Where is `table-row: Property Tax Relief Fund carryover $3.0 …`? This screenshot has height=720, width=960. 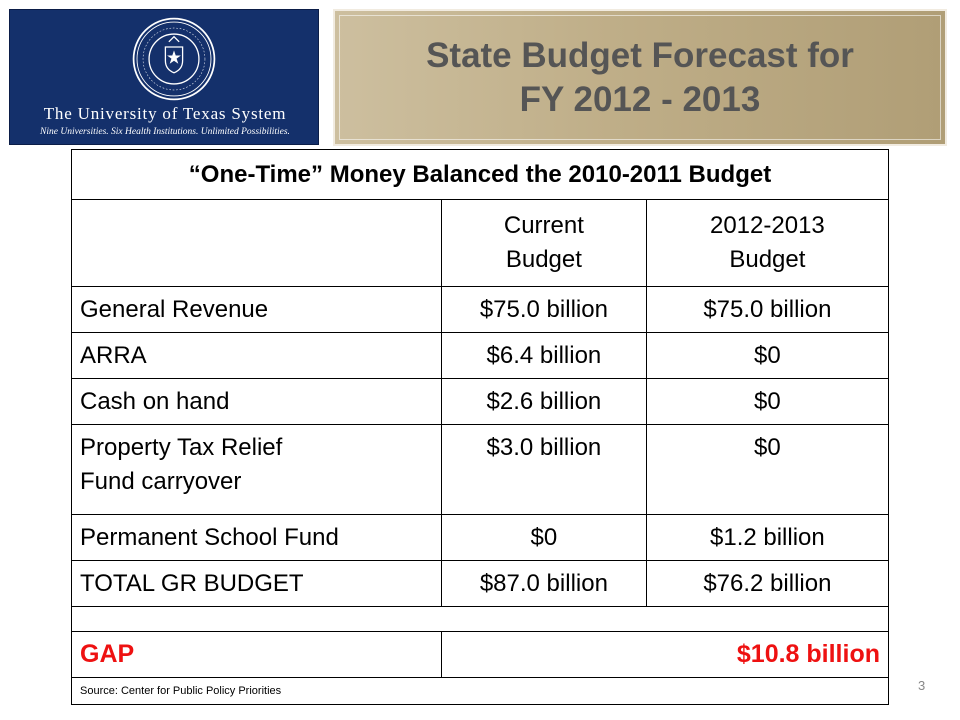
table-row: Property Tax Relief Fund carryover $3.0 … is located at coordinates (480, 469).